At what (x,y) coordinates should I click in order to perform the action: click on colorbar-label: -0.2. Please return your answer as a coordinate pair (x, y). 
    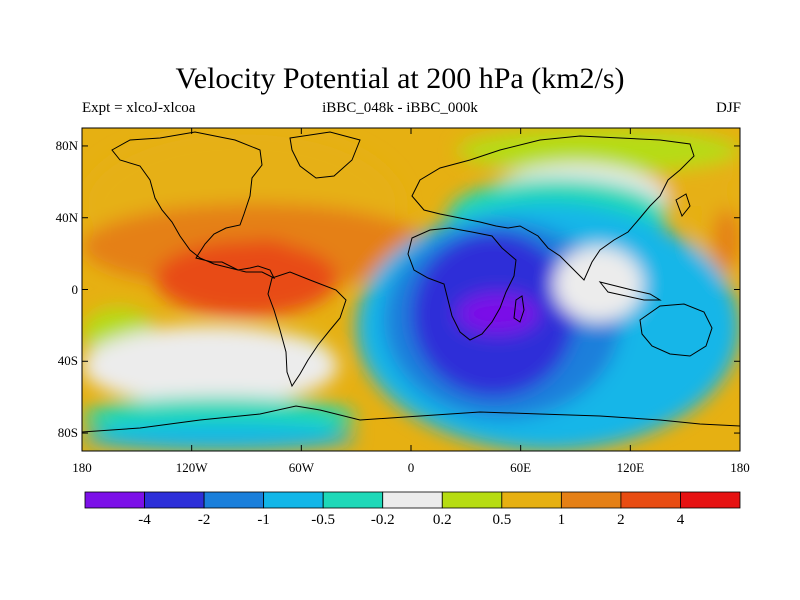
    Looking at the image, I should click on (382, 520).